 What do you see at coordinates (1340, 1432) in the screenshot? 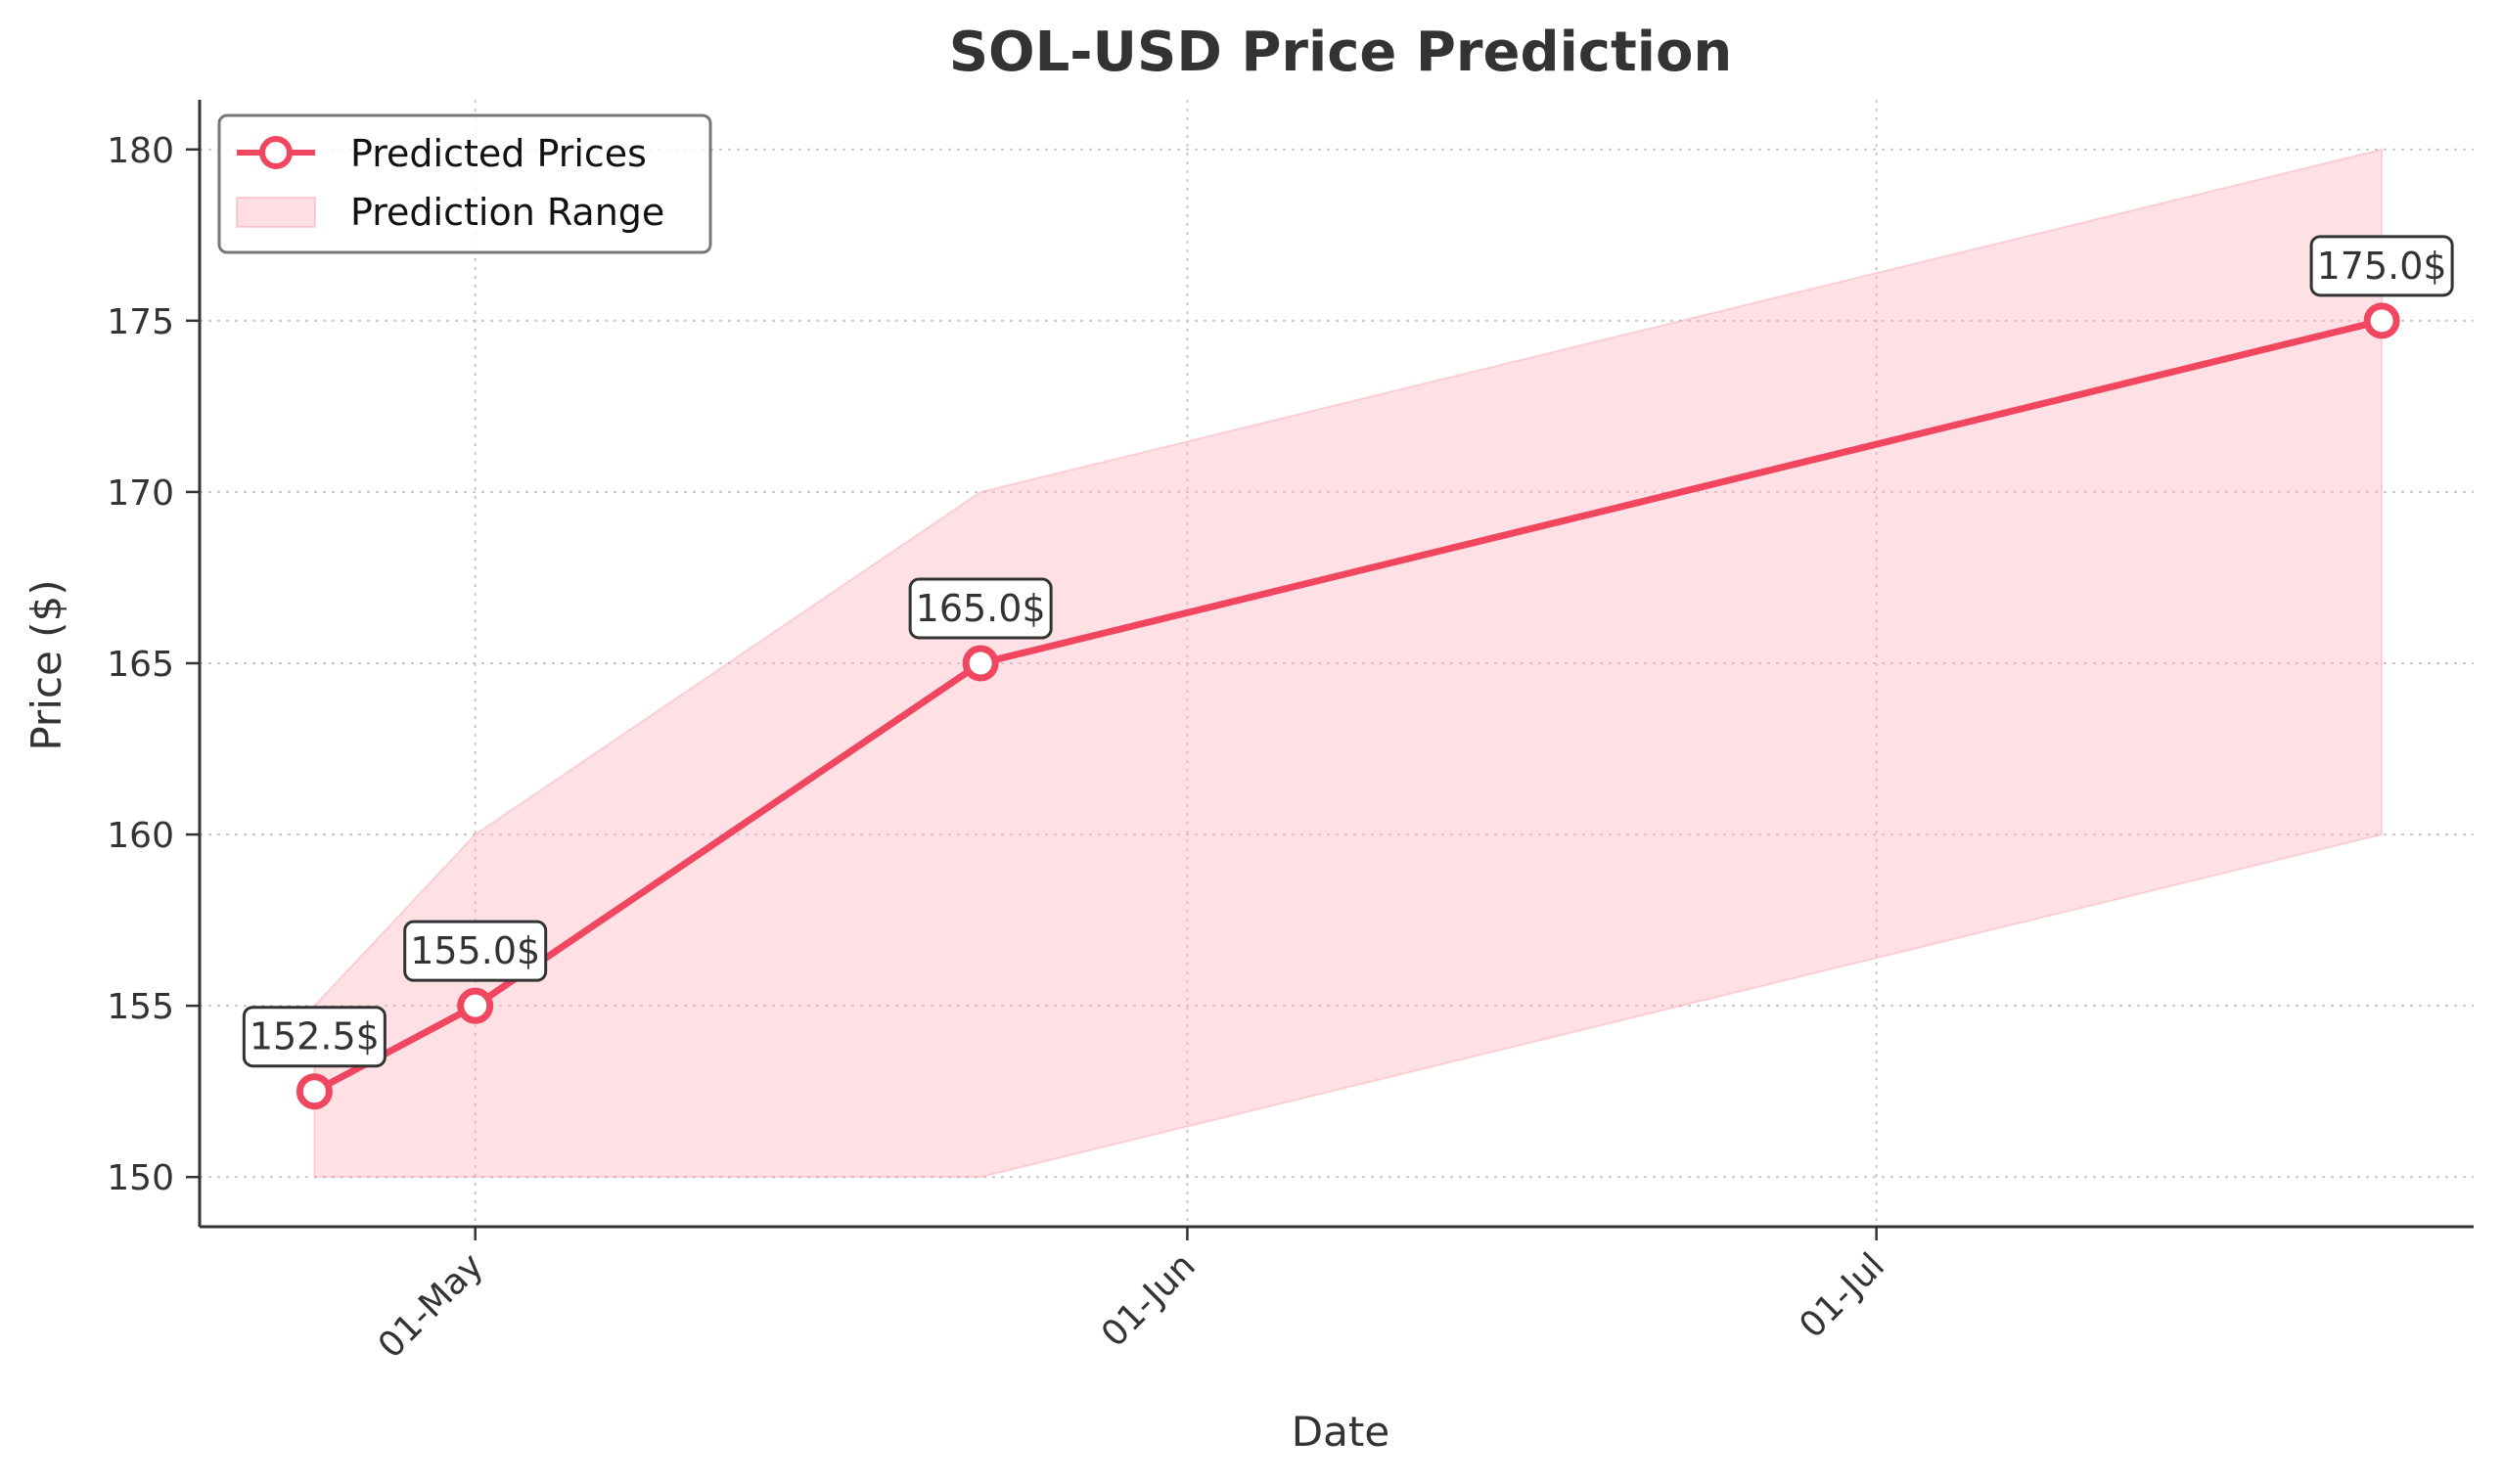
I see `x-axis-label: Date` at bounding box center [1340, 1432].